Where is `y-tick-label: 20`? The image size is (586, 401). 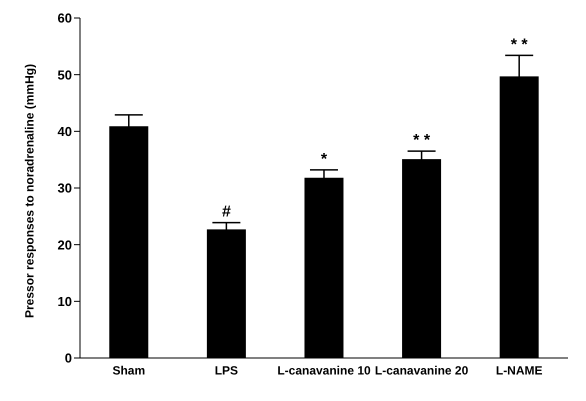
y-tick-label: 20 is located at coordinates (65, 244).